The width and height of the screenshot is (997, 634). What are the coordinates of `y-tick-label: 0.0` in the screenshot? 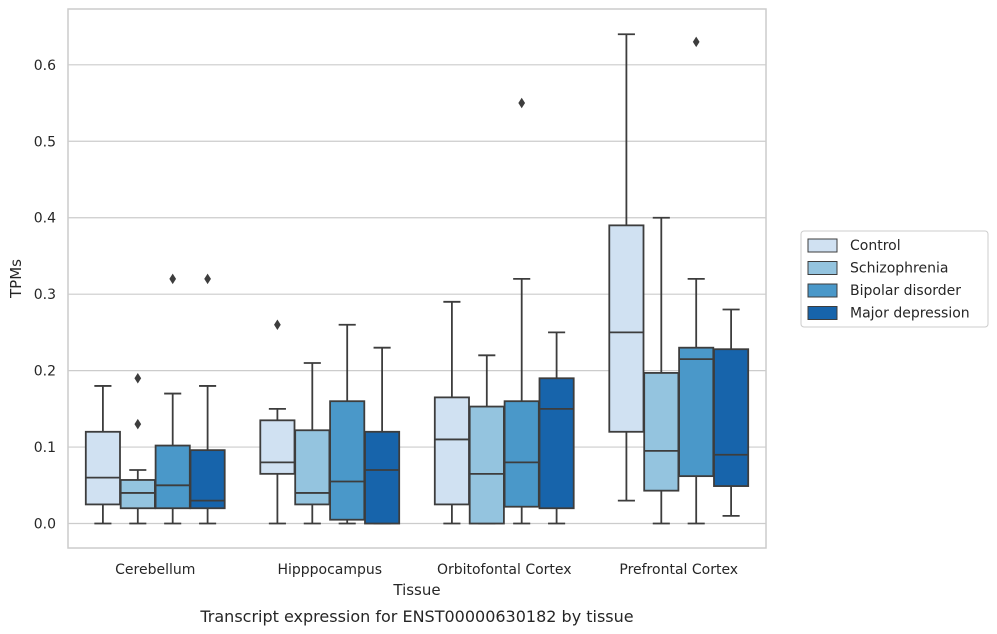 It's located at (45, 525).